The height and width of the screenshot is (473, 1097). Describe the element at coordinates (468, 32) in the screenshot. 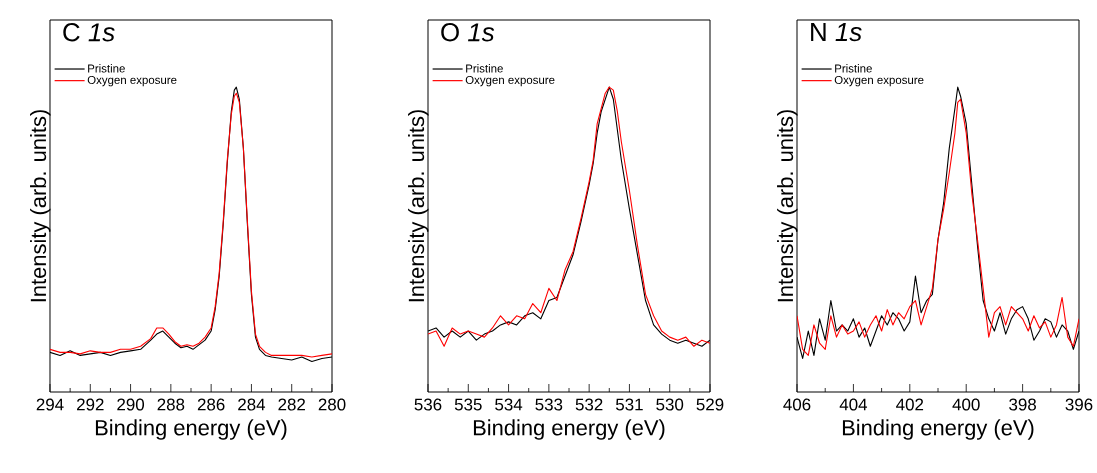

I see `chart-title: O 1s` at that location.